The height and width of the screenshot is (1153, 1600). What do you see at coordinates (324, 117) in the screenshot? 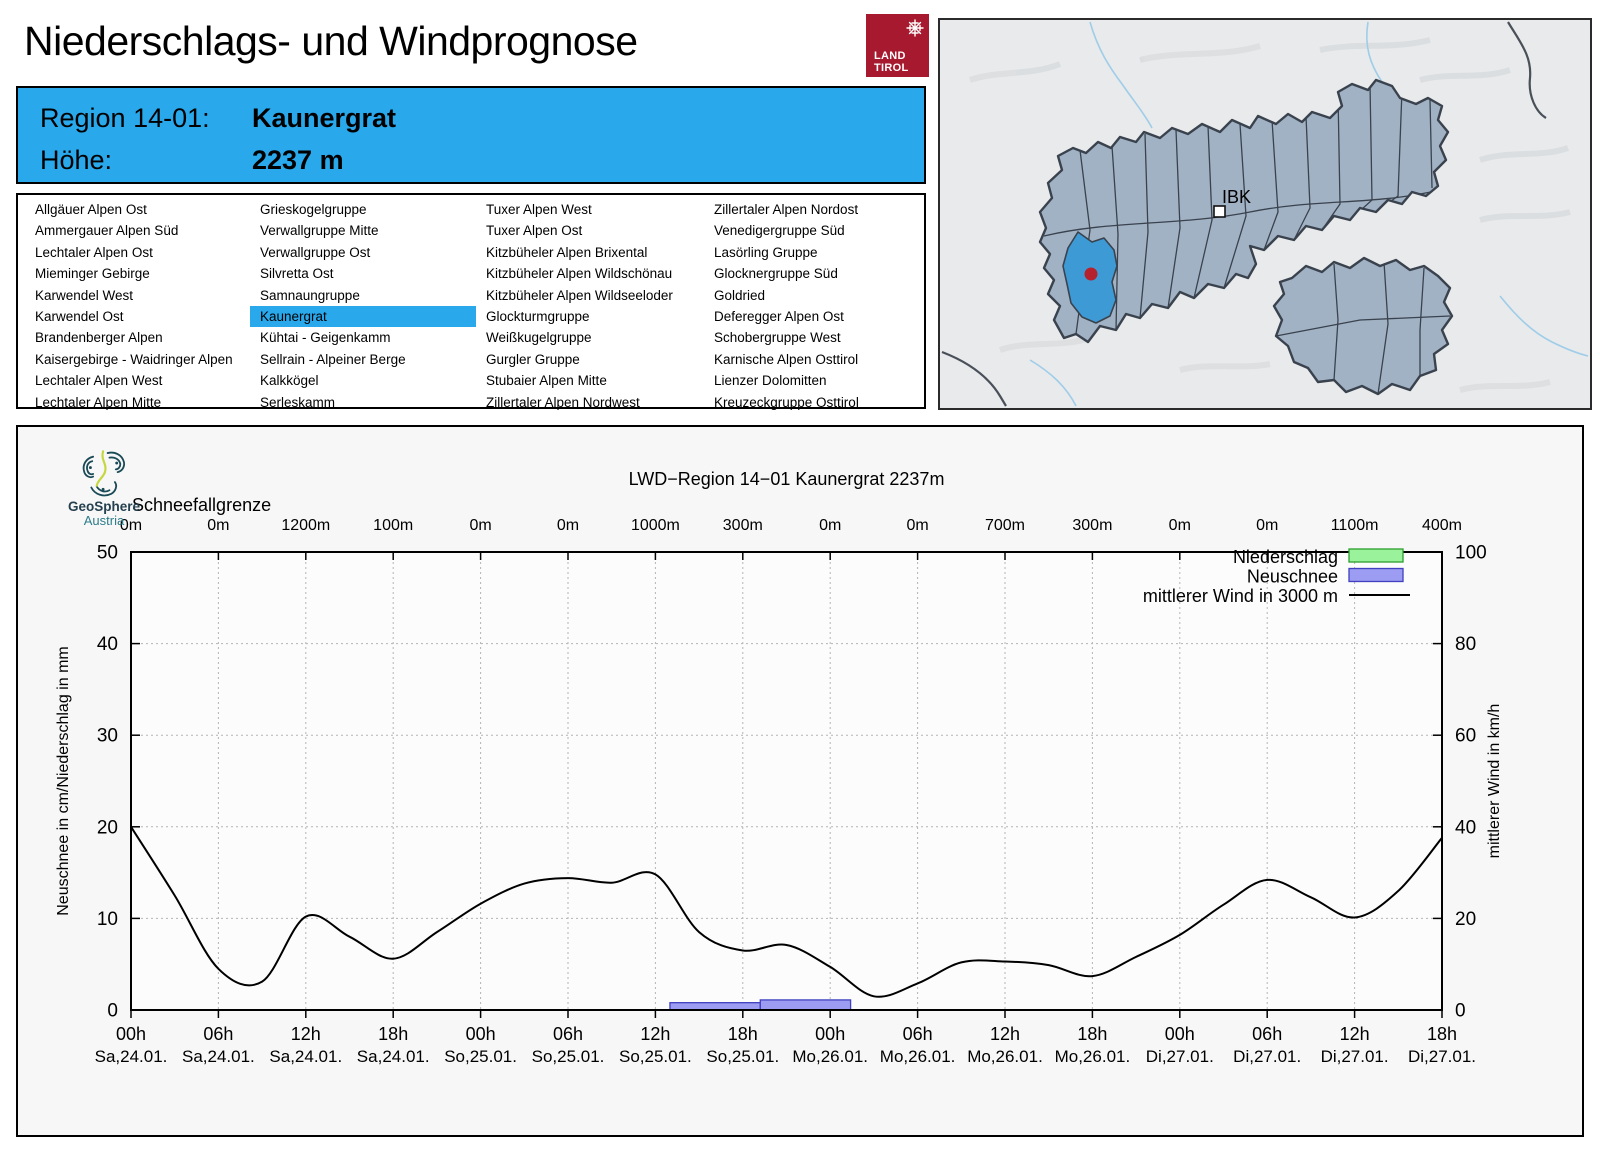
I see `region-value: Kaunergrat` at bounding box center [324, 117].